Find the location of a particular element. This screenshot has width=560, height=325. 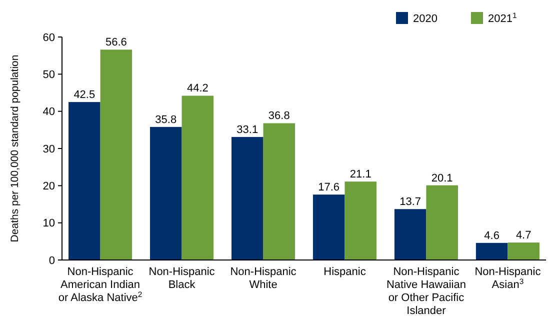

legend-label: 2021$^{1}$ is located at coordinates (502, 17).